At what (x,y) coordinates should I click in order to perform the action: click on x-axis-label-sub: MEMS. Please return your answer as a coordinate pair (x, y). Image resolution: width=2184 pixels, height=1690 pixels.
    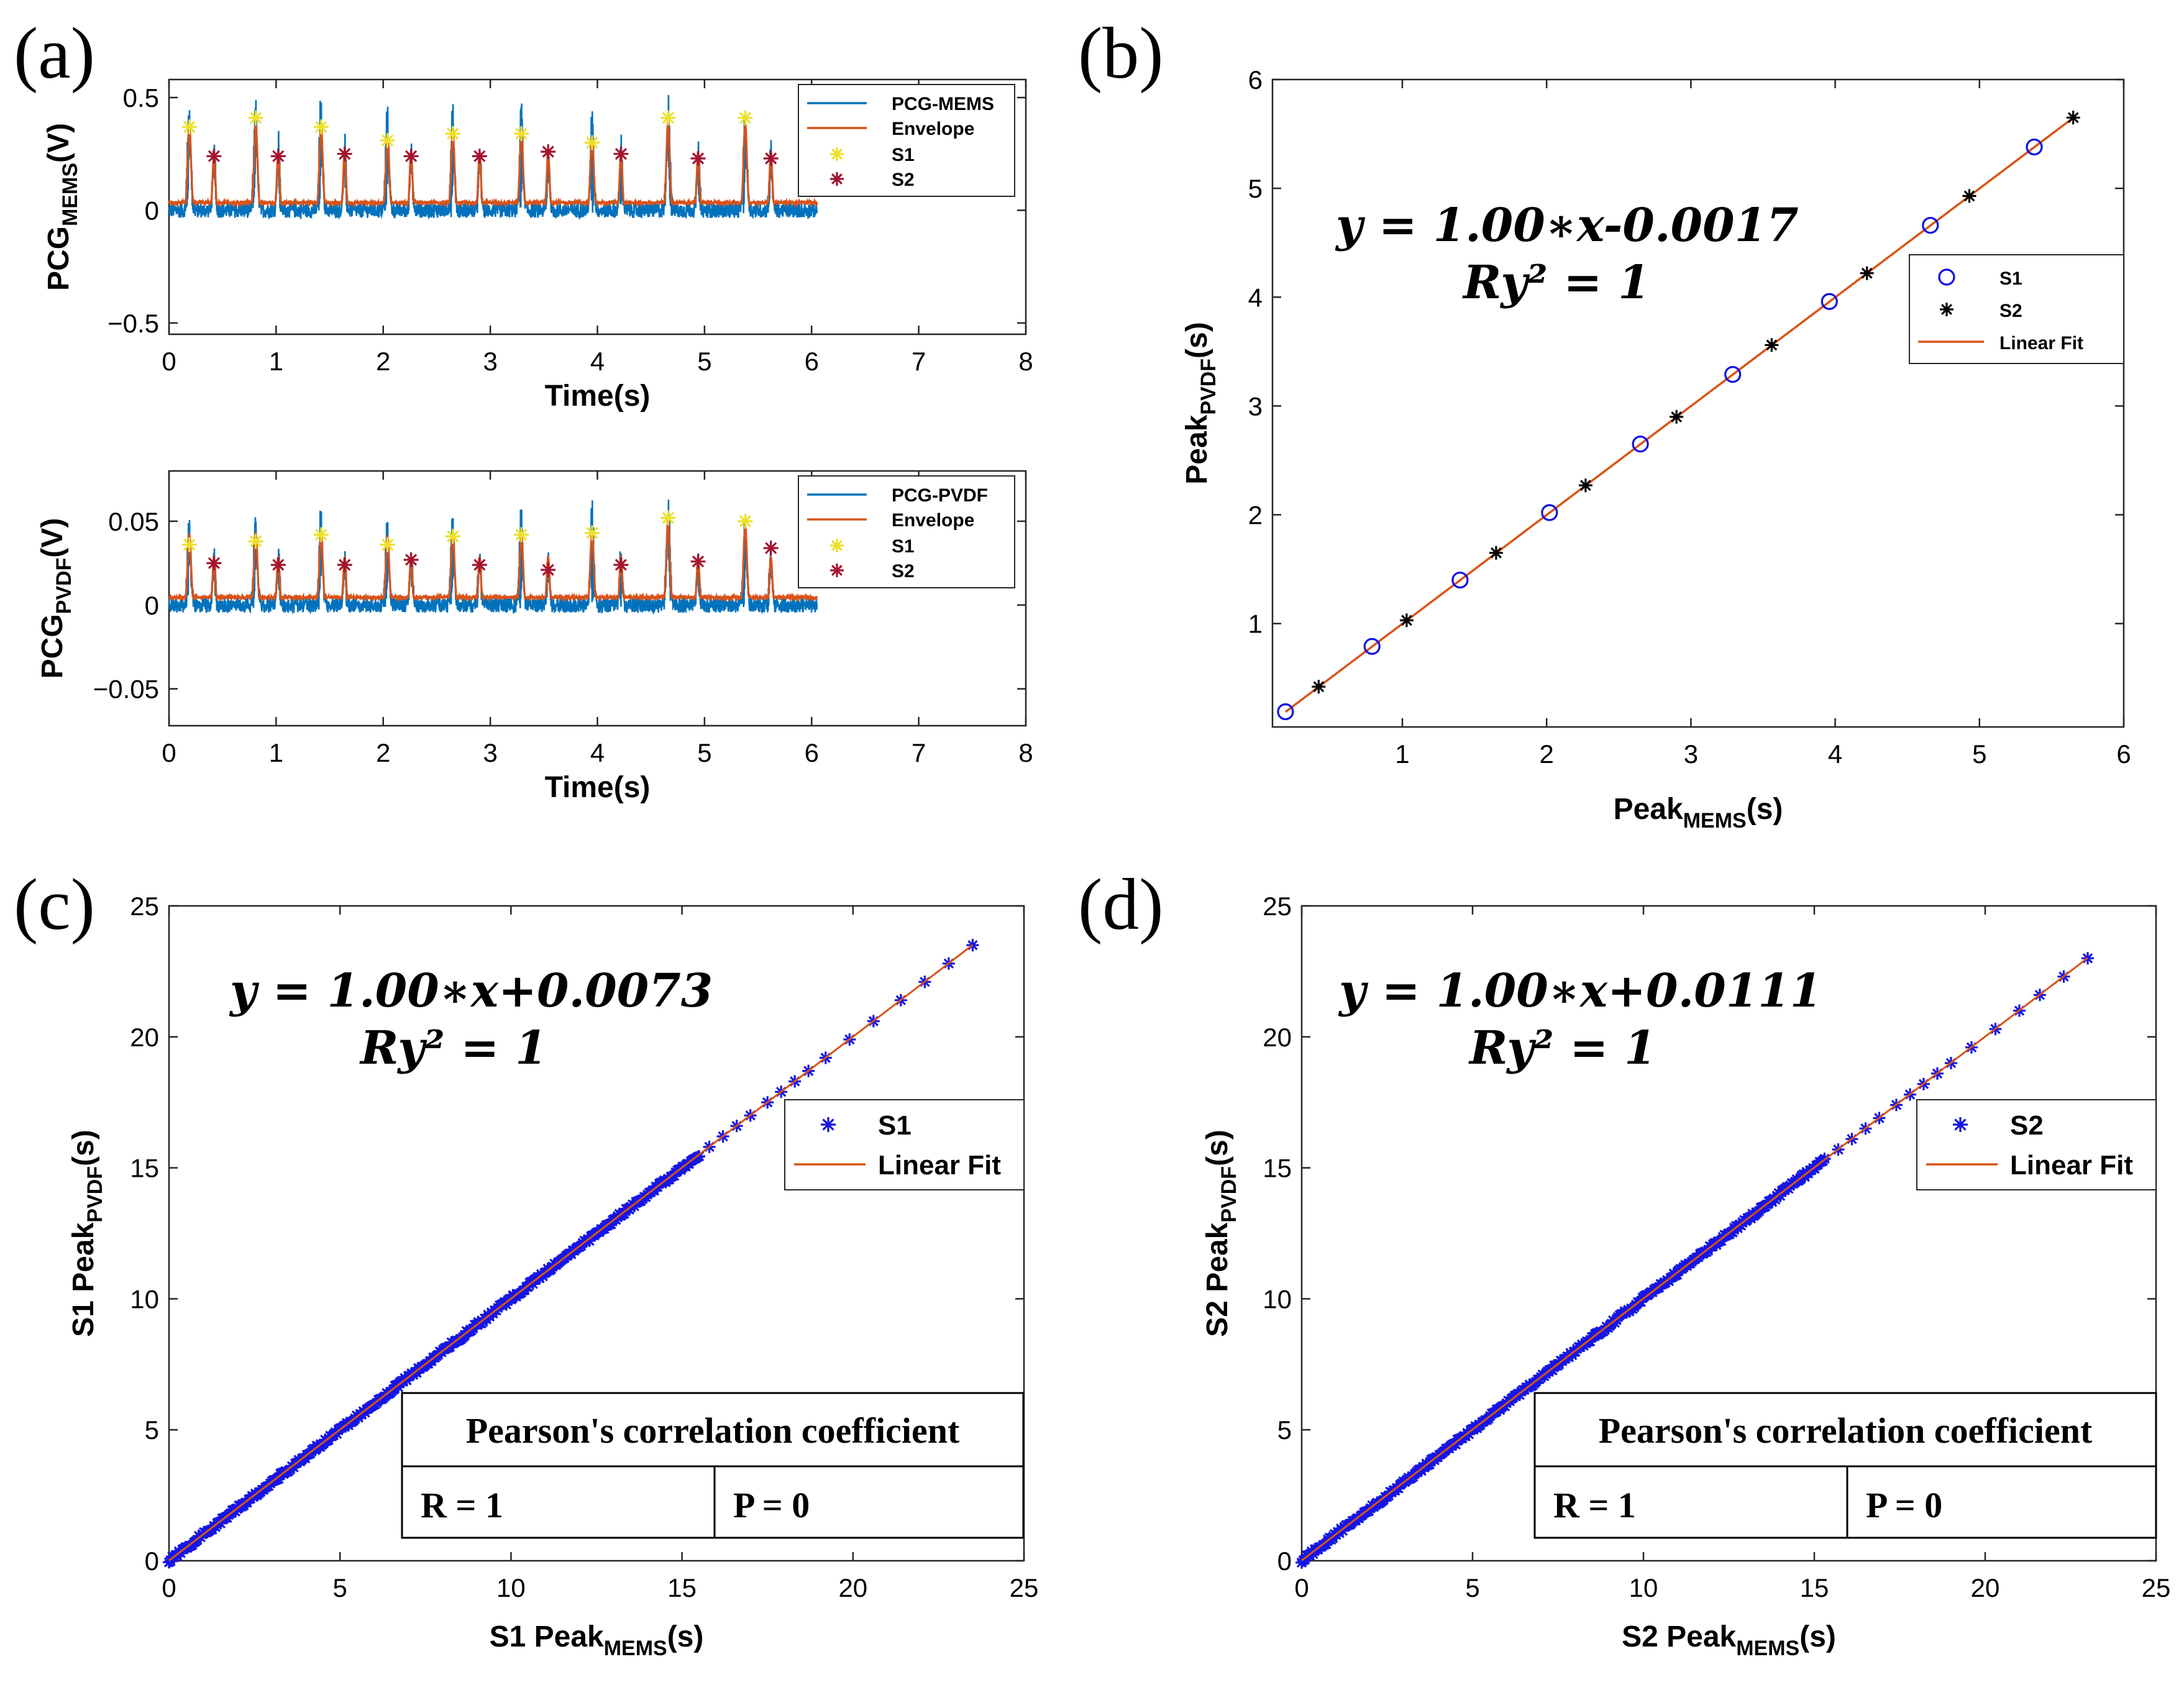
    Looking at the image, I should click on (1715, 821).